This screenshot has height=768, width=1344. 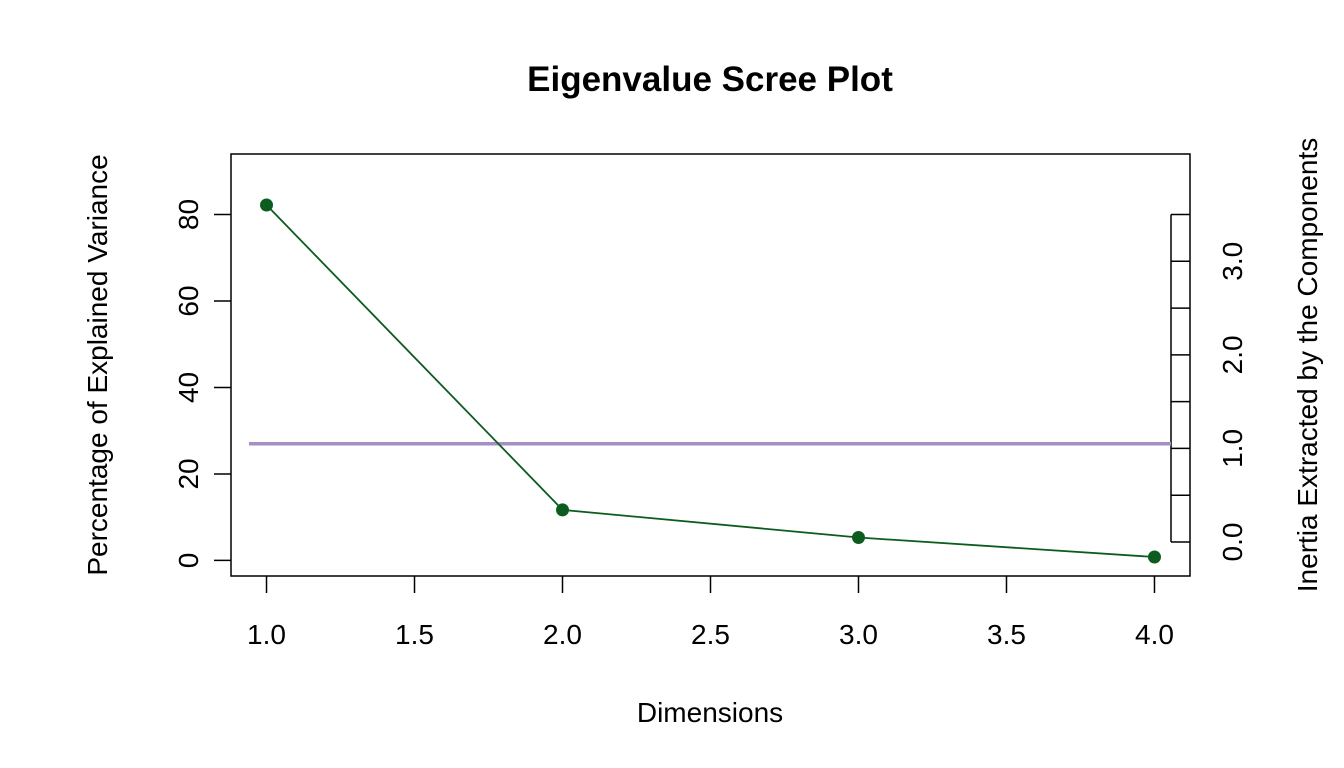 I want to click on y-tick-label: 0, so click(x=188, y=561).